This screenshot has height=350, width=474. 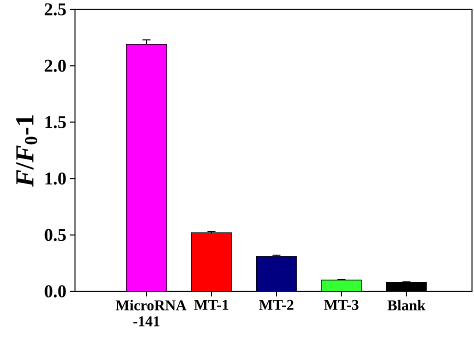 What do you see at coordinates (55, 291) in the screenshot?
I see `y-tick-label: 0.0` at bounding box center [55, 291].